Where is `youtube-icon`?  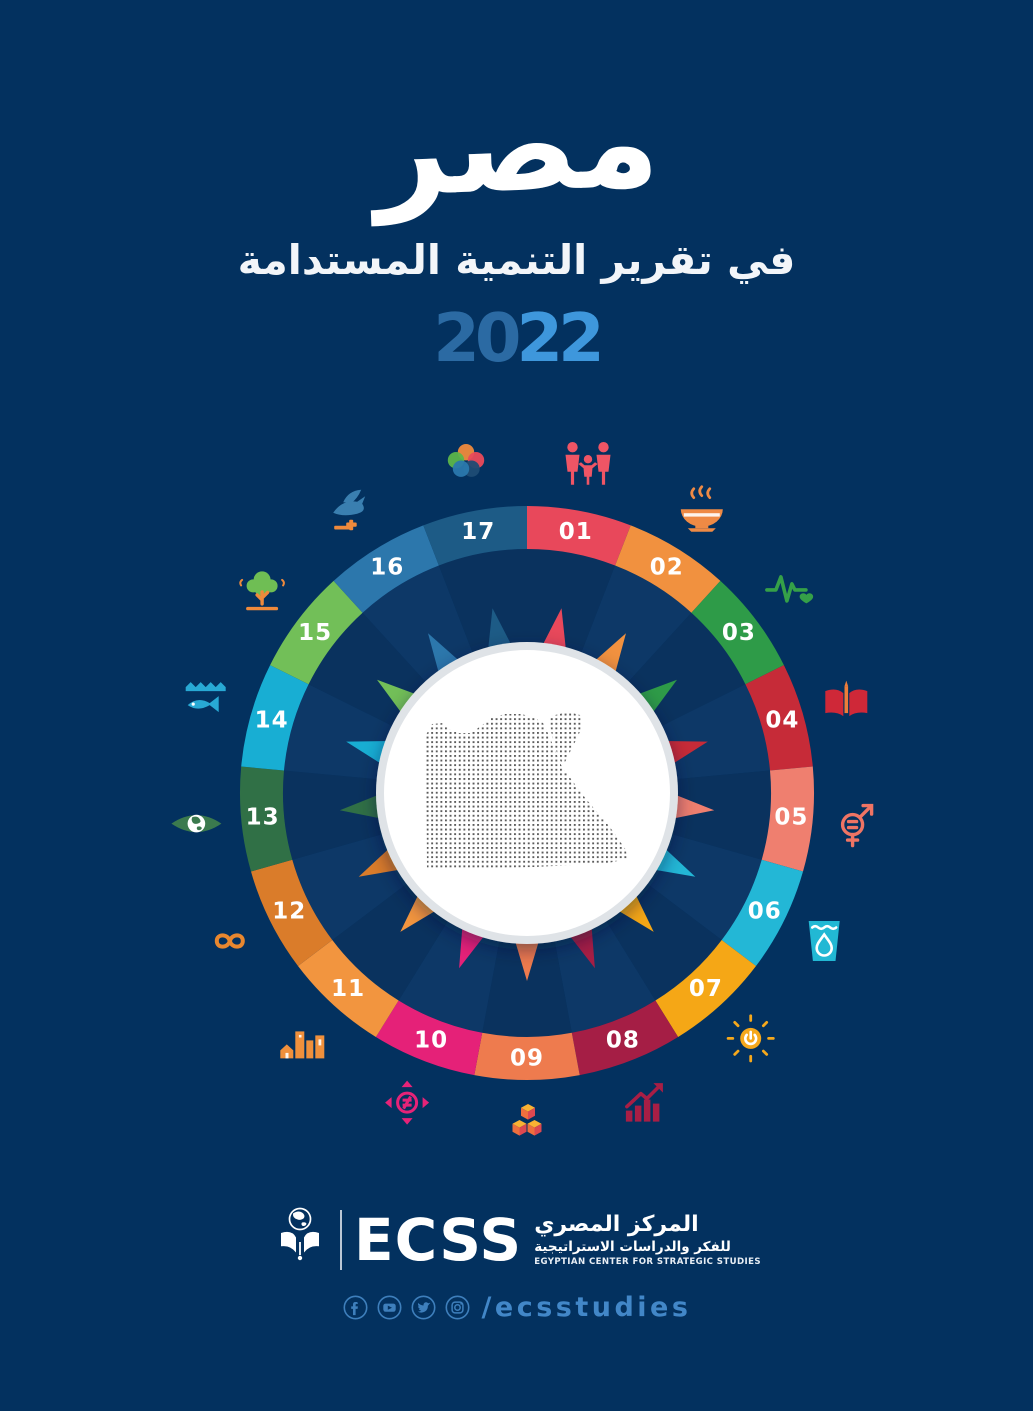
youtube-icon is located at coordinates (389, 1307).